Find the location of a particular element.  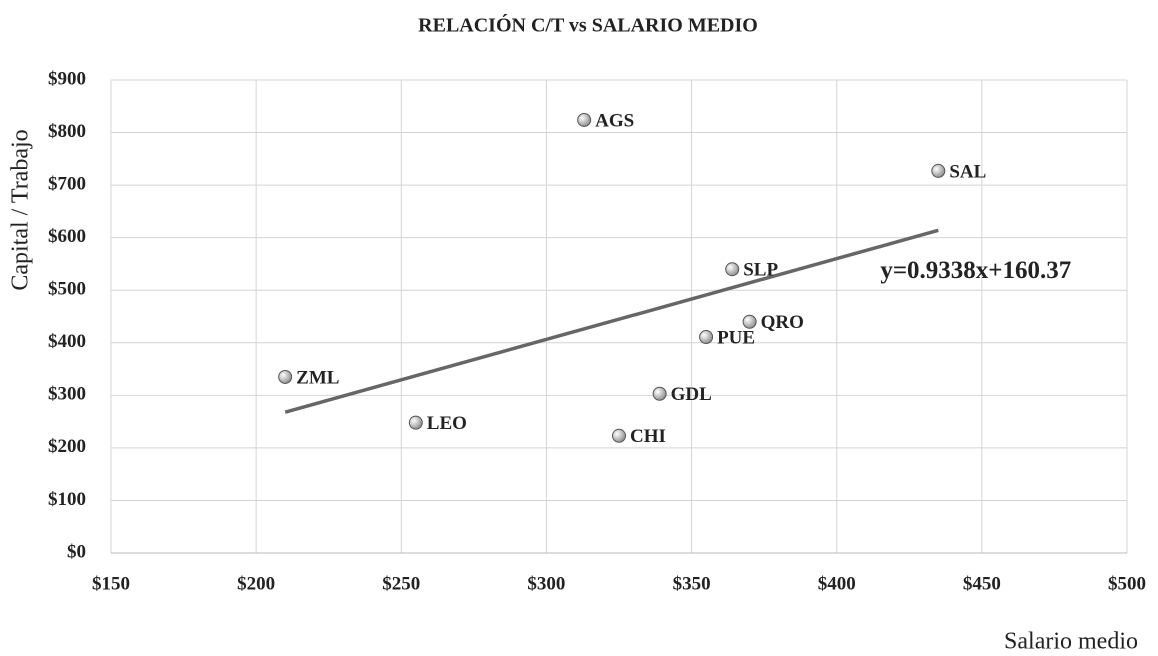

point-label: GDL is located at coordinates (691, 394).